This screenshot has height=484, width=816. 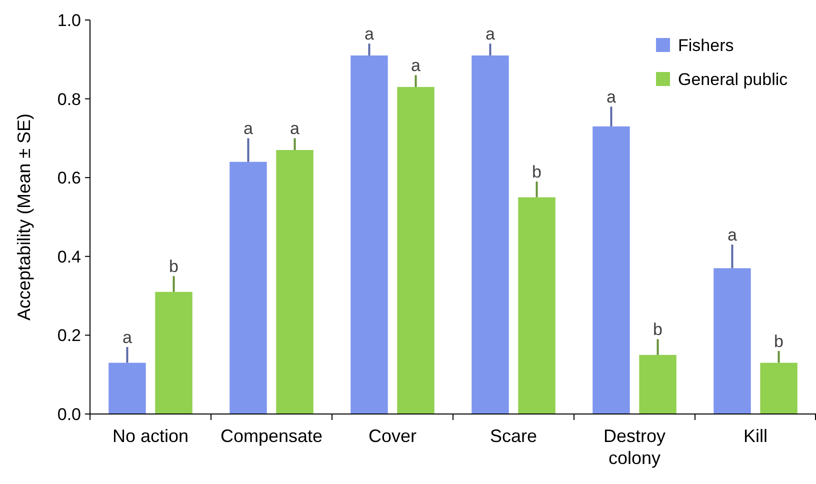 I want to click on y-axis-title: Acceptability (Mean ± SE), so click(x=24, y=217).